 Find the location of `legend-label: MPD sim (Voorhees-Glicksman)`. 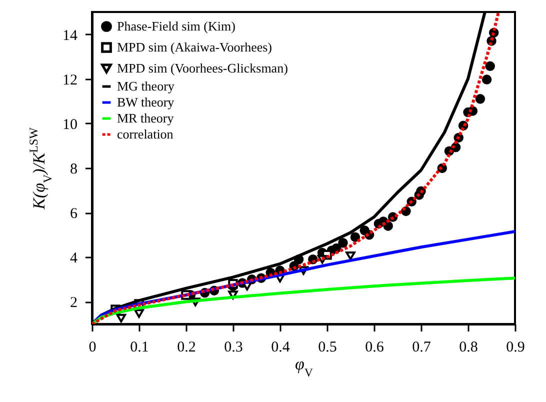

legend-label: MPD sim (Voorhees-Glicksman) is located at coordinates (202, 68).